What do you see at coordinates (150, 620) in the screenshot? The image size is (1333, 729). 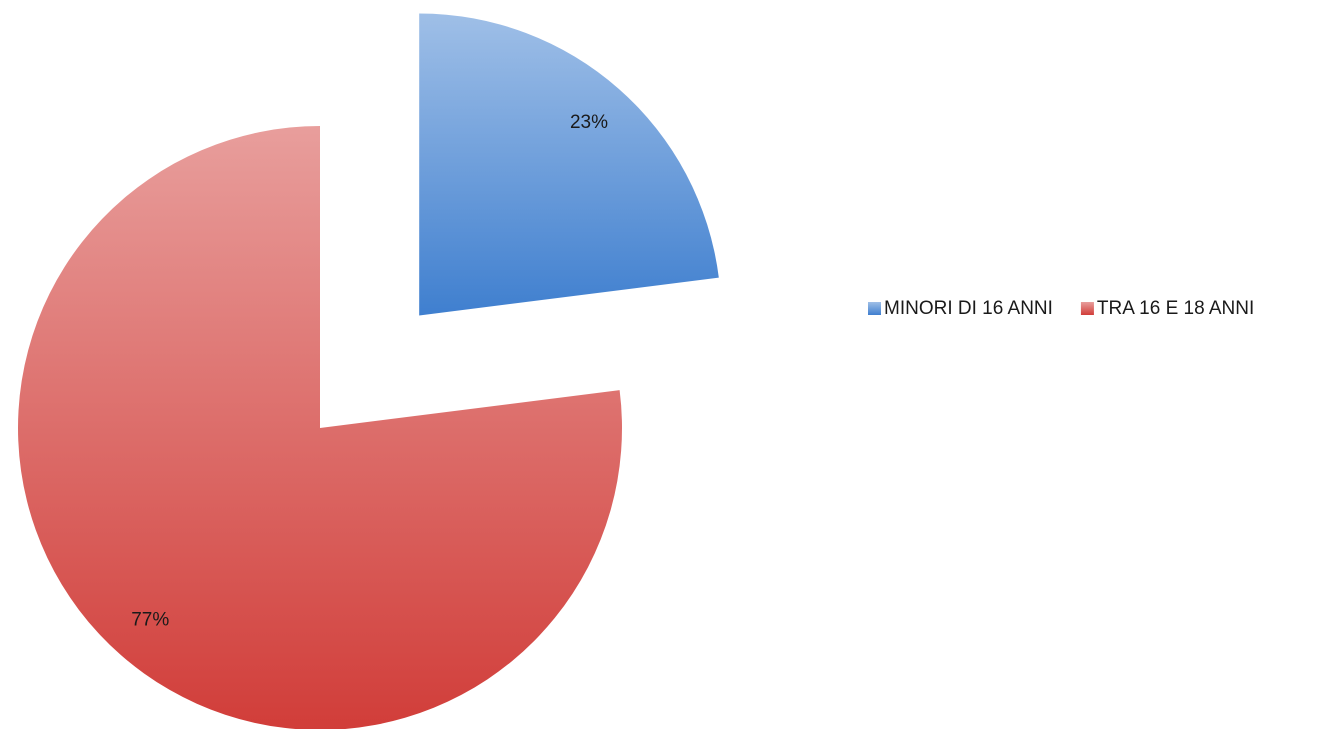 I see `data-label: 77%` at bounding box center [150, 620].